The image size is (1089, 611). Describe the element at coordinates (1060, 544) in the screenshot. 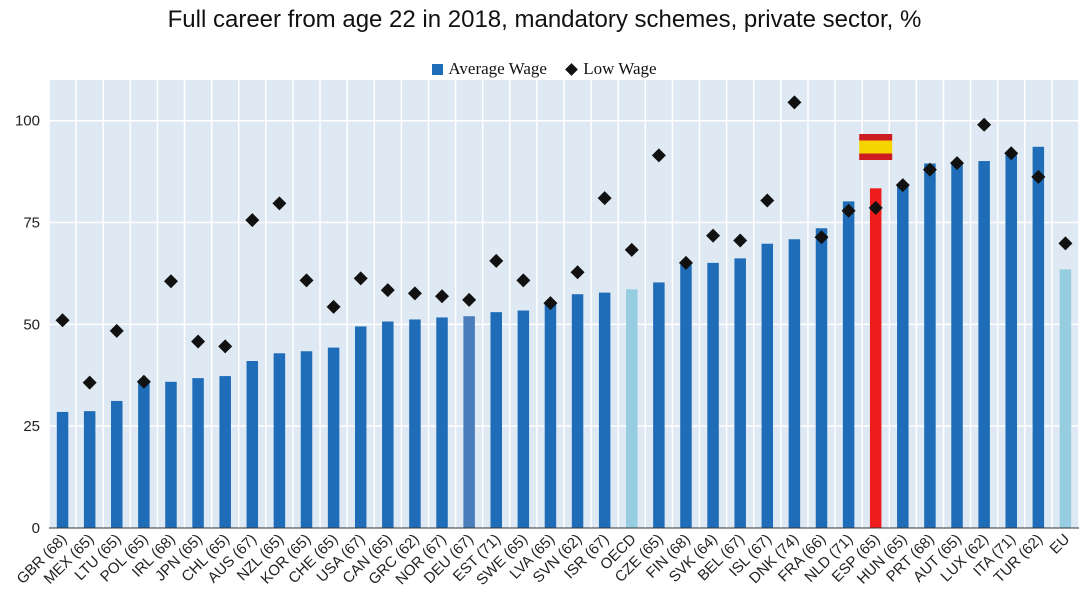

I see `x-tick-label: EU` at that location.